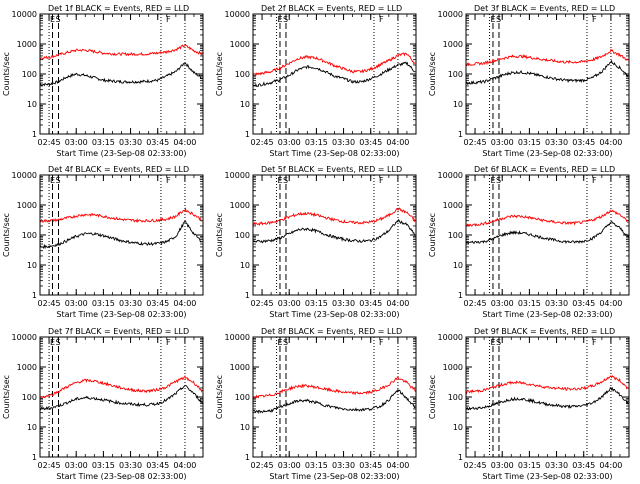  Describe the element at coordinates (544, 8) in the screenshot. I see `panel-title: Det 3f BLACK = Events, RED = LLD` at that location.